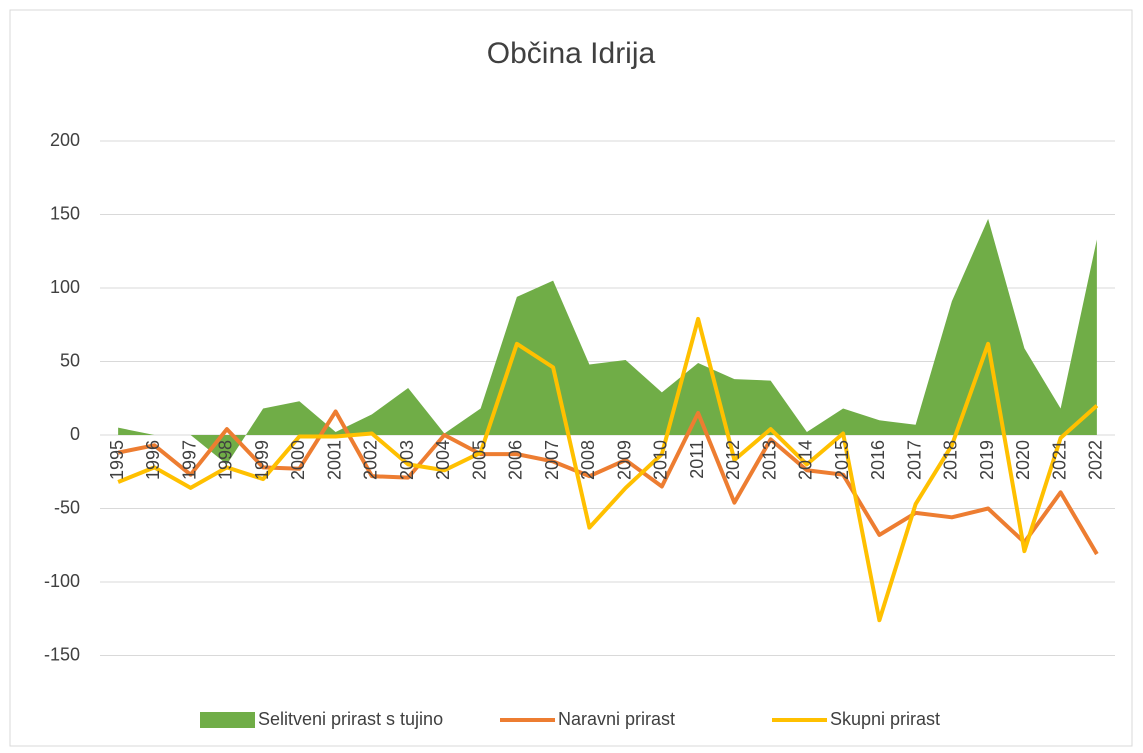  What do you see at coordinates (479, 460) in the screenshot?
I see `x-tick-label: 2005` at bounding box center [479, 460].